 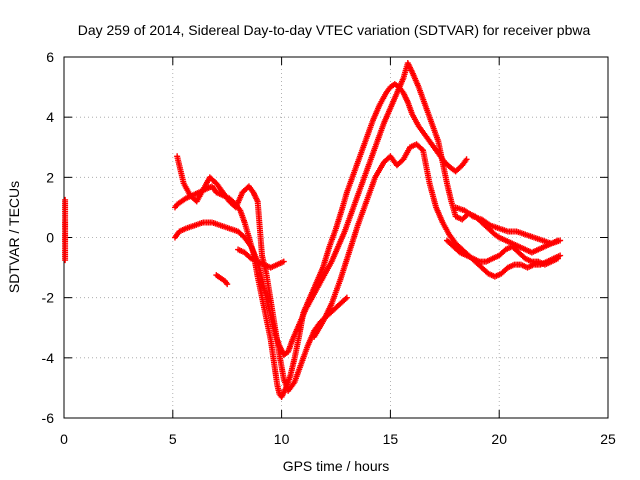 I want to click on x-tick-label: 25, so click(x=608, y=439).